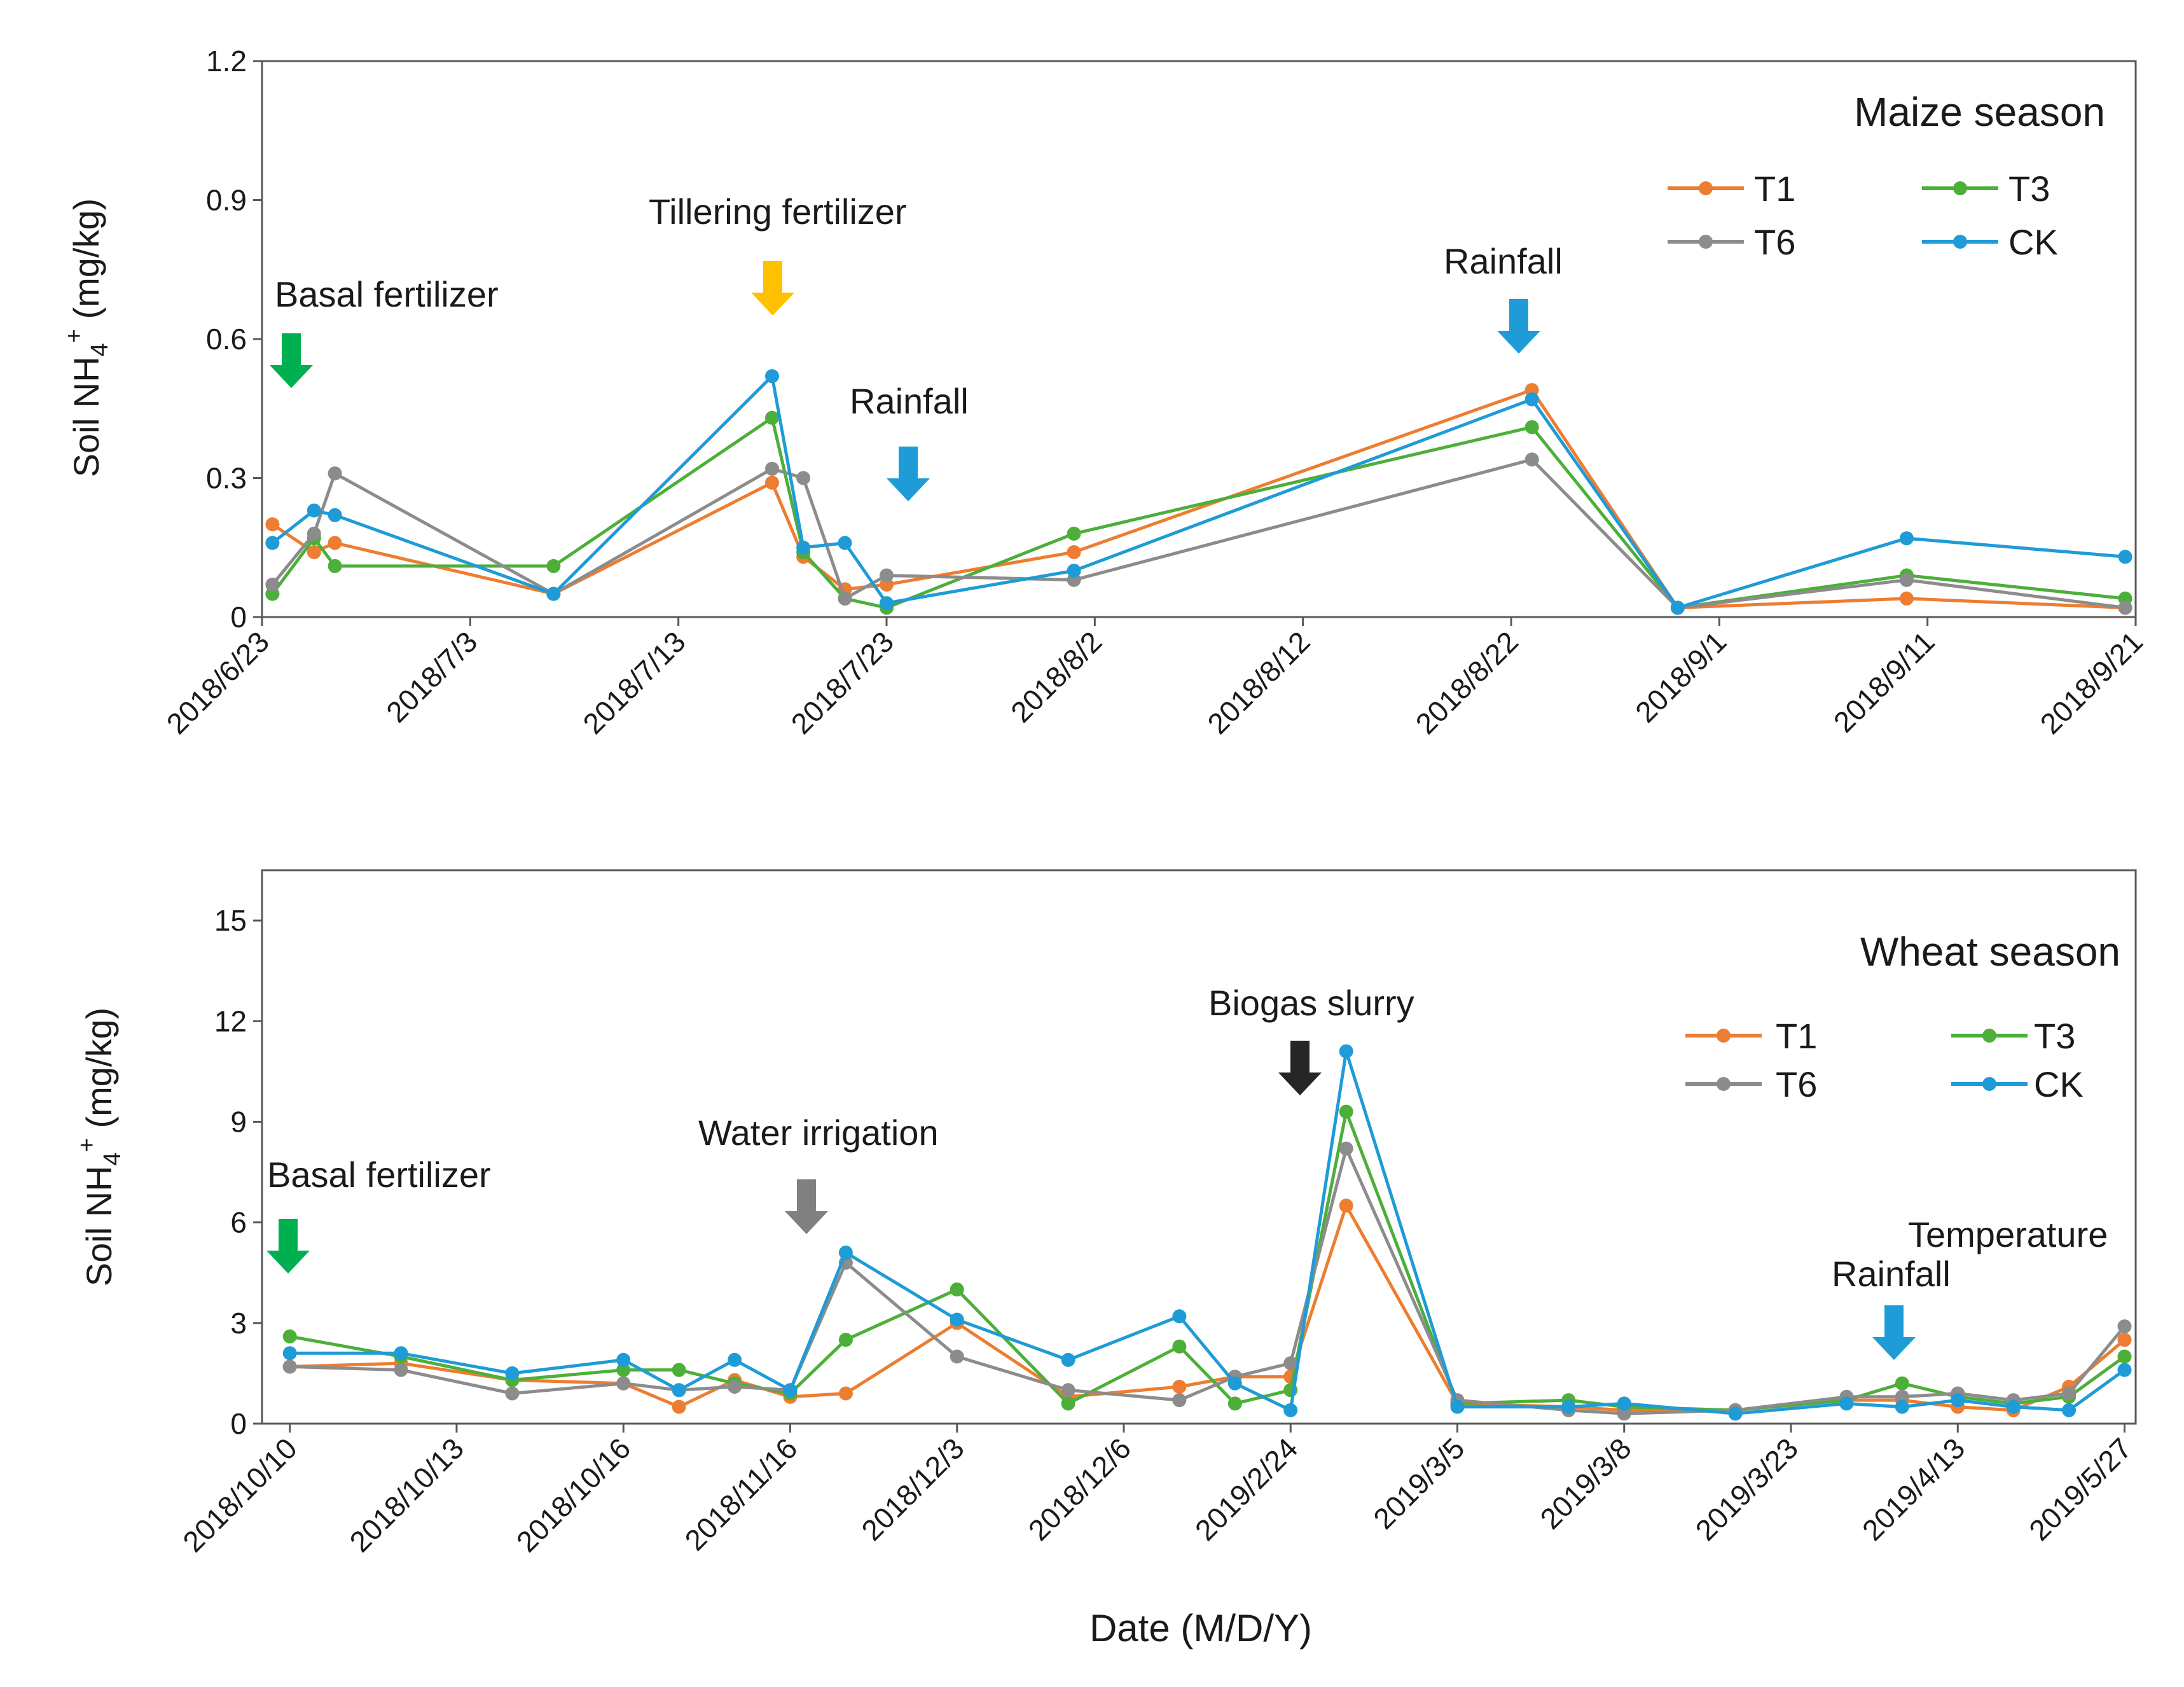 Image resolution: width=2184 pixels, height=1687 pixels. What do you see at coordinates (1751, 1036) in the screenshot?
I see `wheat-legend-t1: T1` at bounding box center [1751, 1036].